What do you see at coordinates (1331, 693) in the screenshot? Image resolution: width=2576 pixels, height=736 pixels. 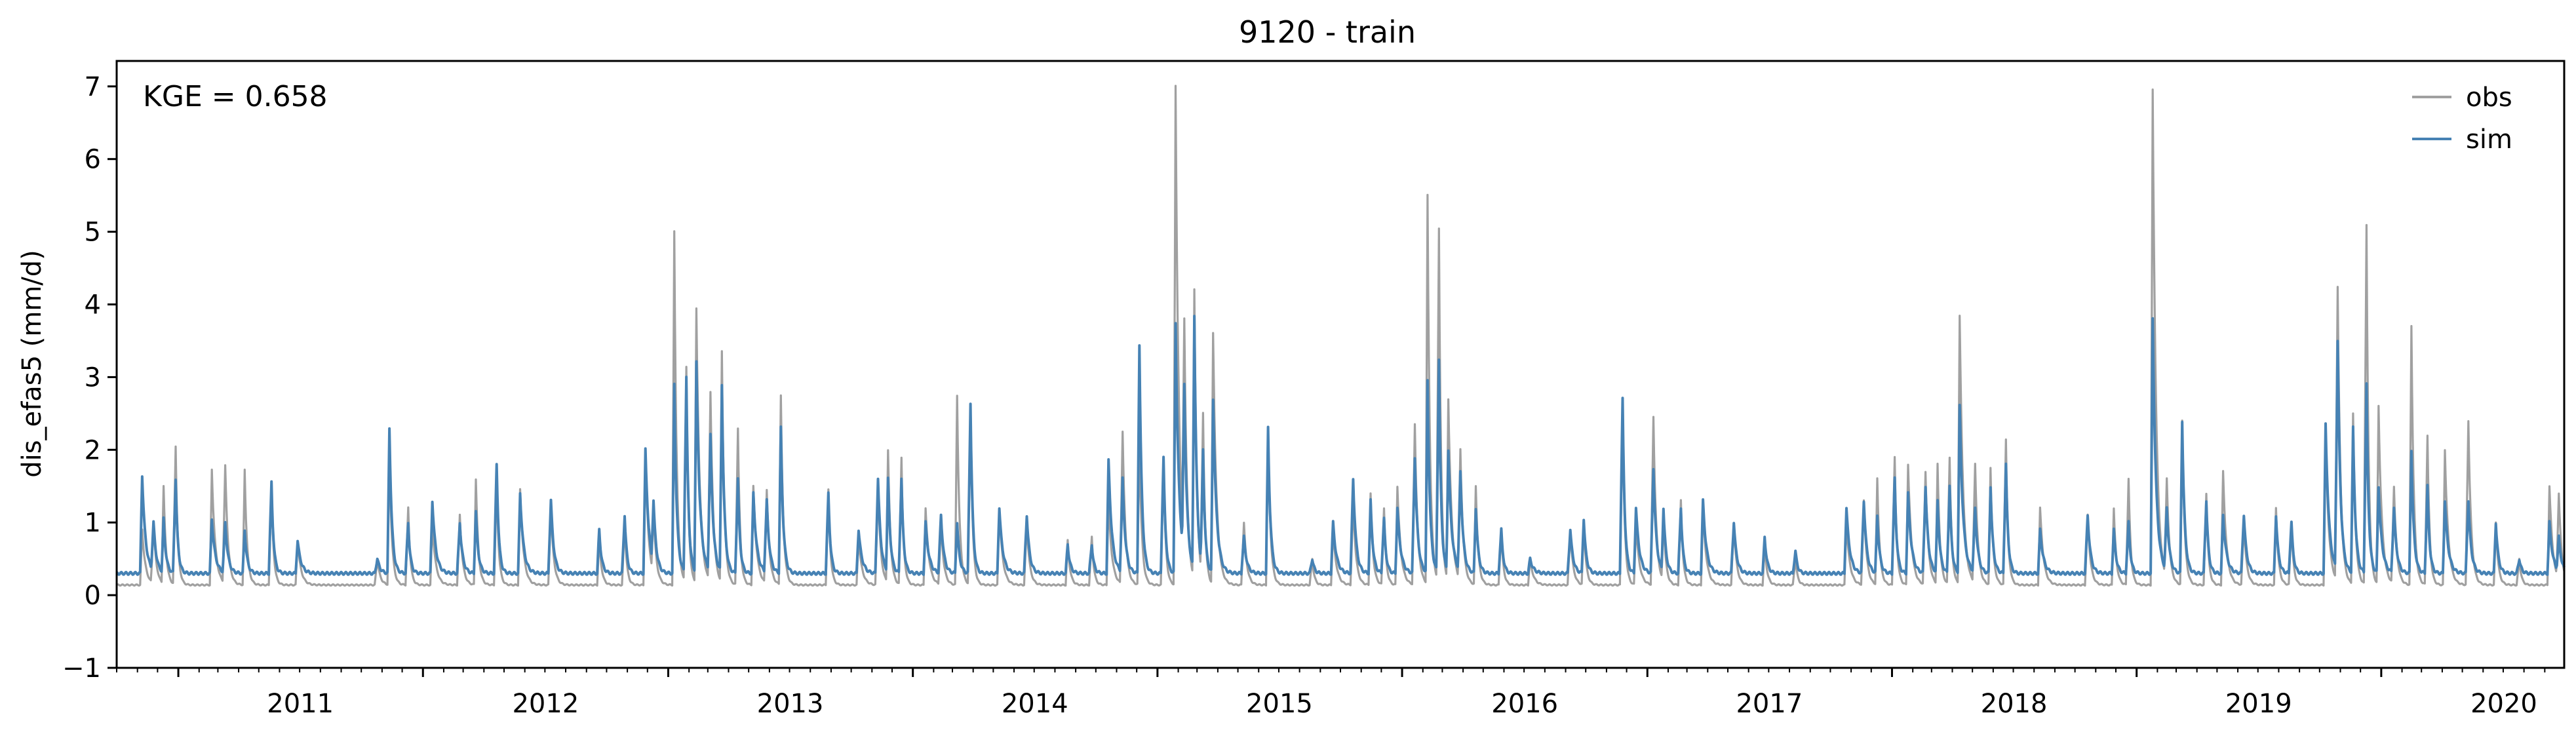 I see `x-axis: 2011 2012 2013 2014 2015 2016 2017 2018 2019 2020` at bounding box center [1331, 693].